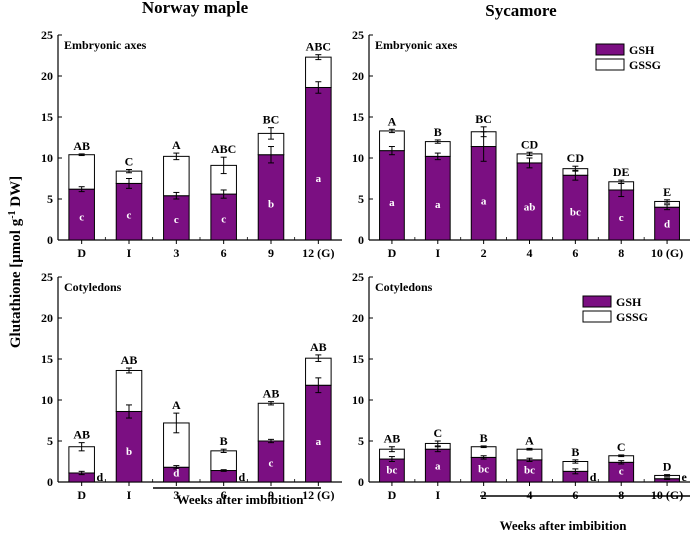 The image size is (694, 534). I want to click on group-label: E, so click(667, 192).